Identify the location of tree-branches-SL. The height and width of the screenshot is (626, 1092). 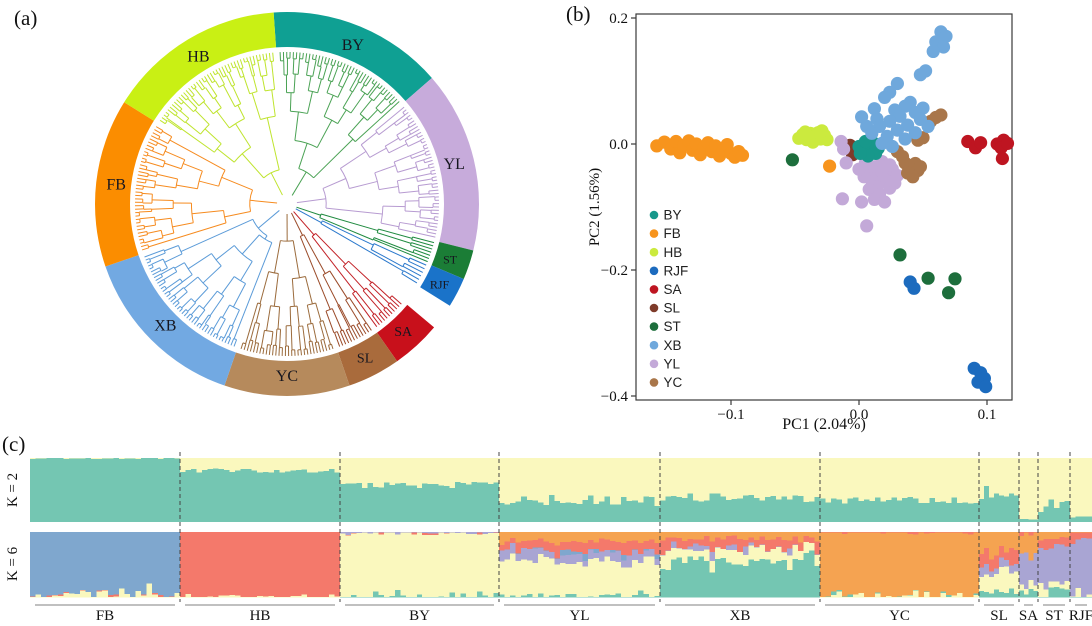
(331, 279).